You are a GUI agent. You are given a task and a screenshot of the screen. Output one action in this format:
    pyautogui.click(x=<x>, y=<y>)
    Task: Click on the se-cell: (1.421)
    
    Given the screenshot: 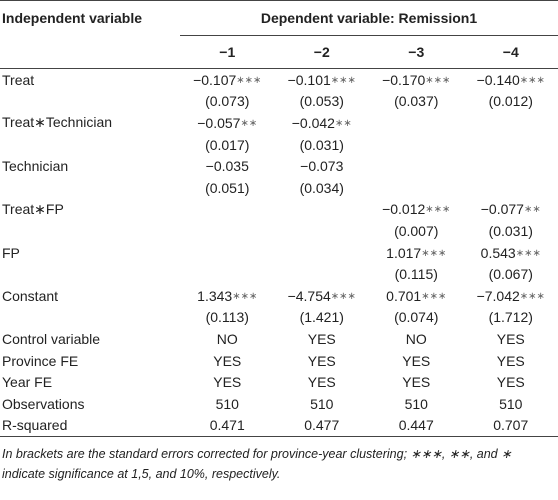 What is the action you would take?
    pyautogui.click(x=321, y=317)
    